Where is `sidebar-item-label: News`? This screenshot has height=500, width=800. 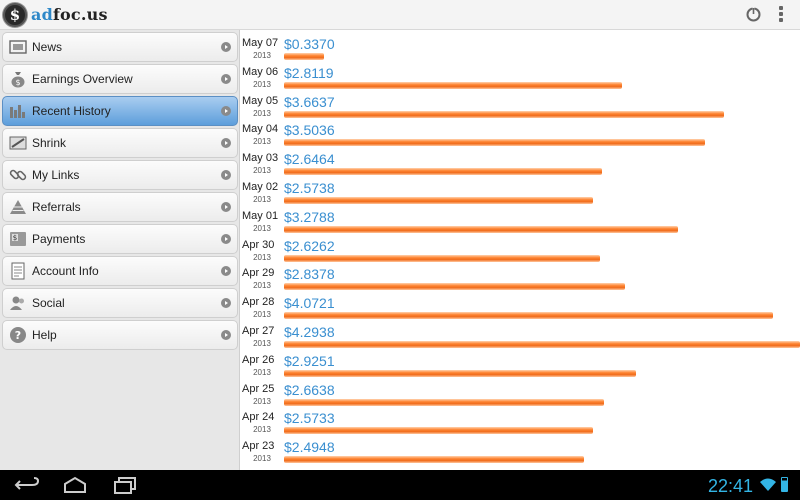 sidebar-item-label: News is located at coordinates (47, 47).